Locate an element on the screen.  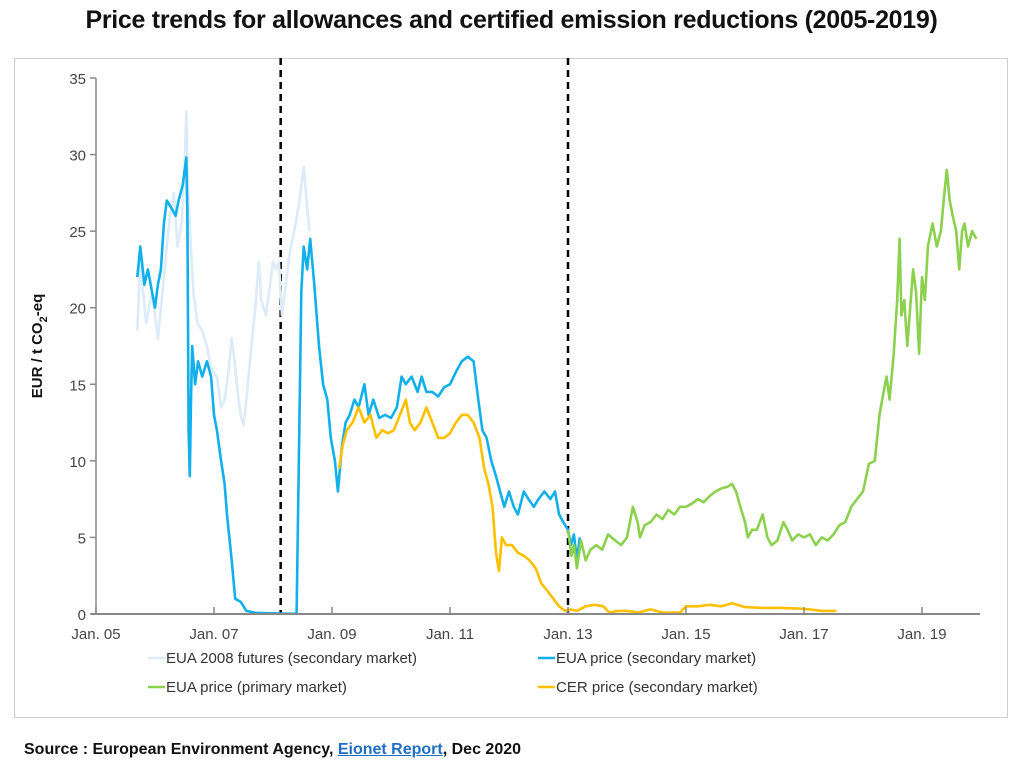
x-tick-label: Jan. 19 is located at coordinates (921, 634).